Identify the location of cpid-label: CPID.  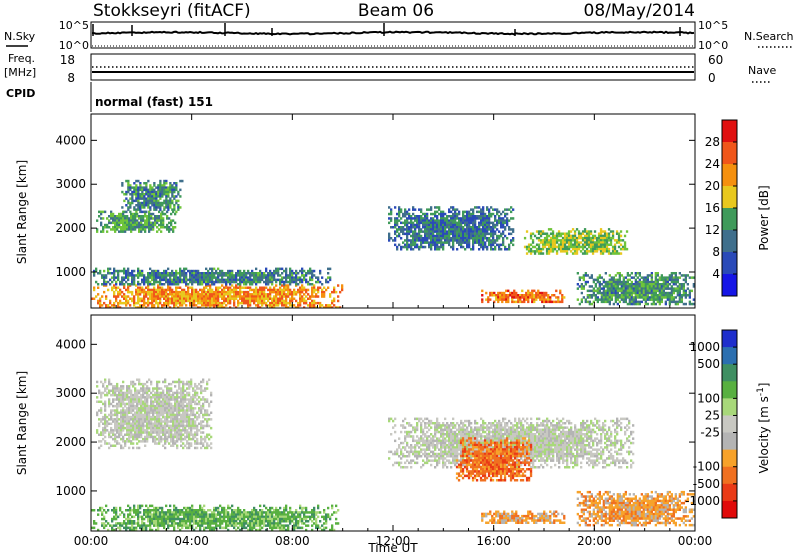
(20, 93).